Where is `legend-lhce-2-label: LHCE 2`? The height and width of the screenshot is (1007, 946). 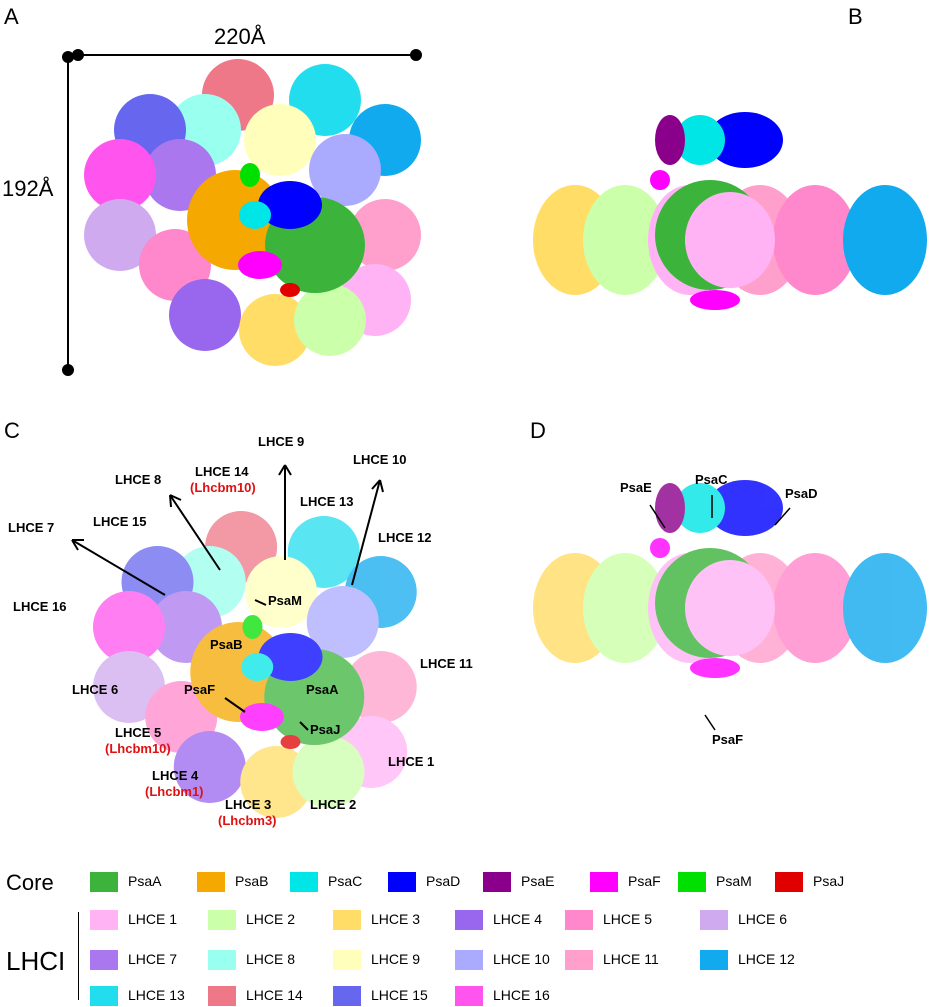 legend-lhce-2-label: LHCE 2 is located at coordinates (271, 919).